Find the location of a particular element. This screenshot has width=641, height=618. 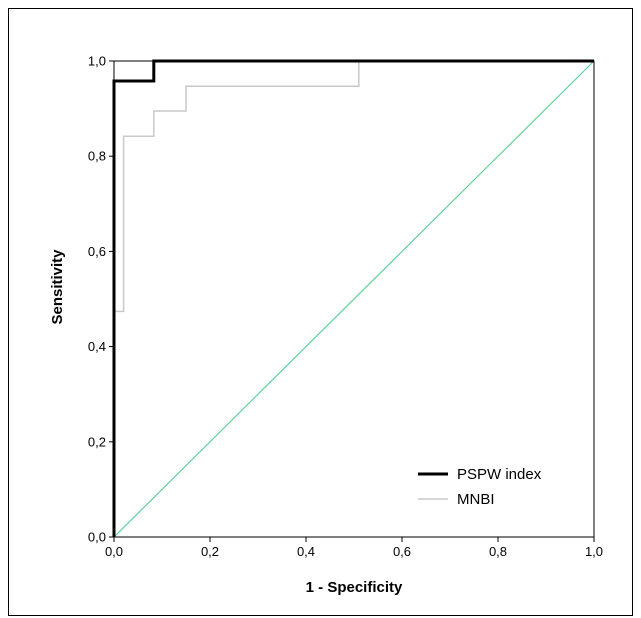

y-tick-label: 0,4 is located at coordinates (97, 346).